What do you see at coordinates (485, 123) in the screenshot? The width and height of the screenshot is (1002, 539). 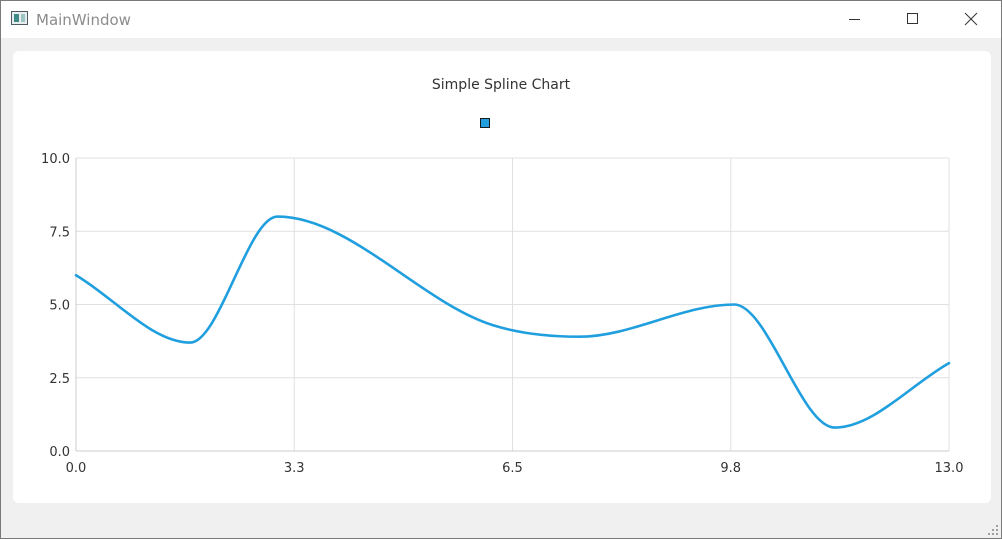 I see `legend-marker` at bounding box center [485, 123].